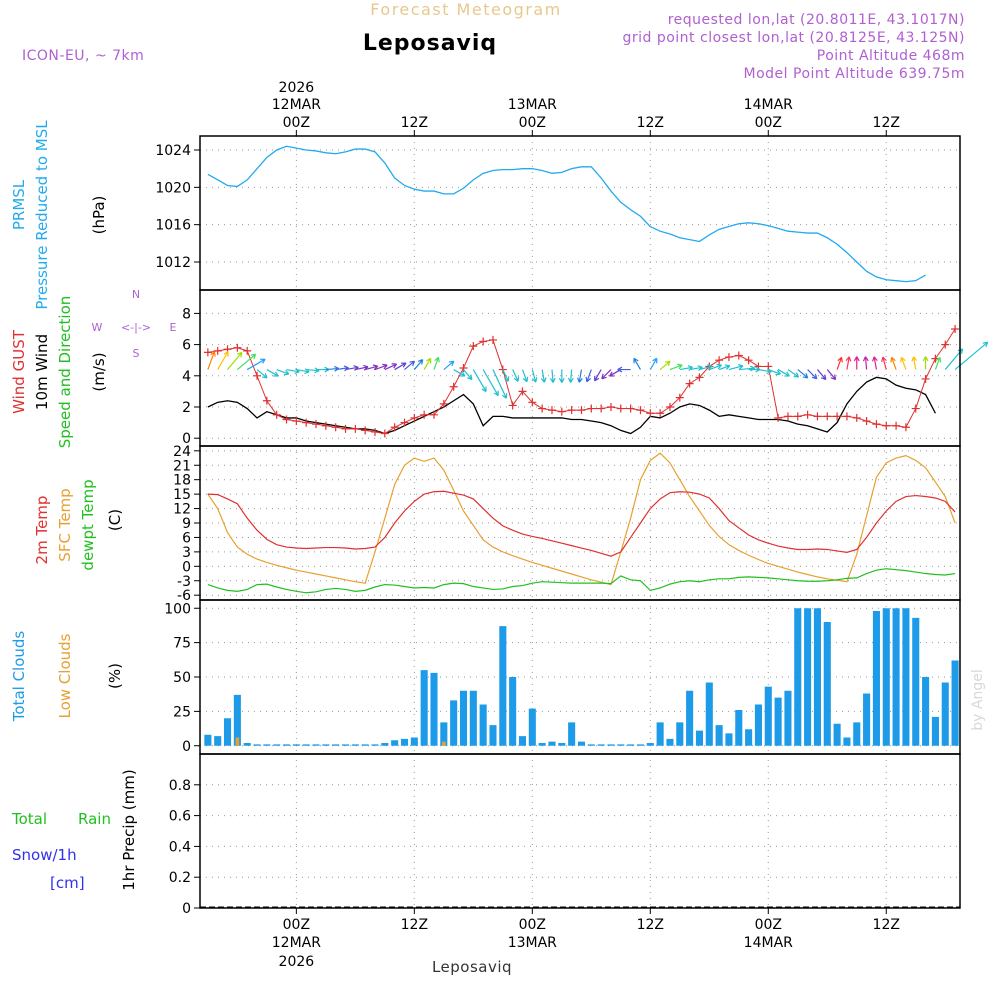  I want to click on series-2m-temp-line, so click(581, 523).